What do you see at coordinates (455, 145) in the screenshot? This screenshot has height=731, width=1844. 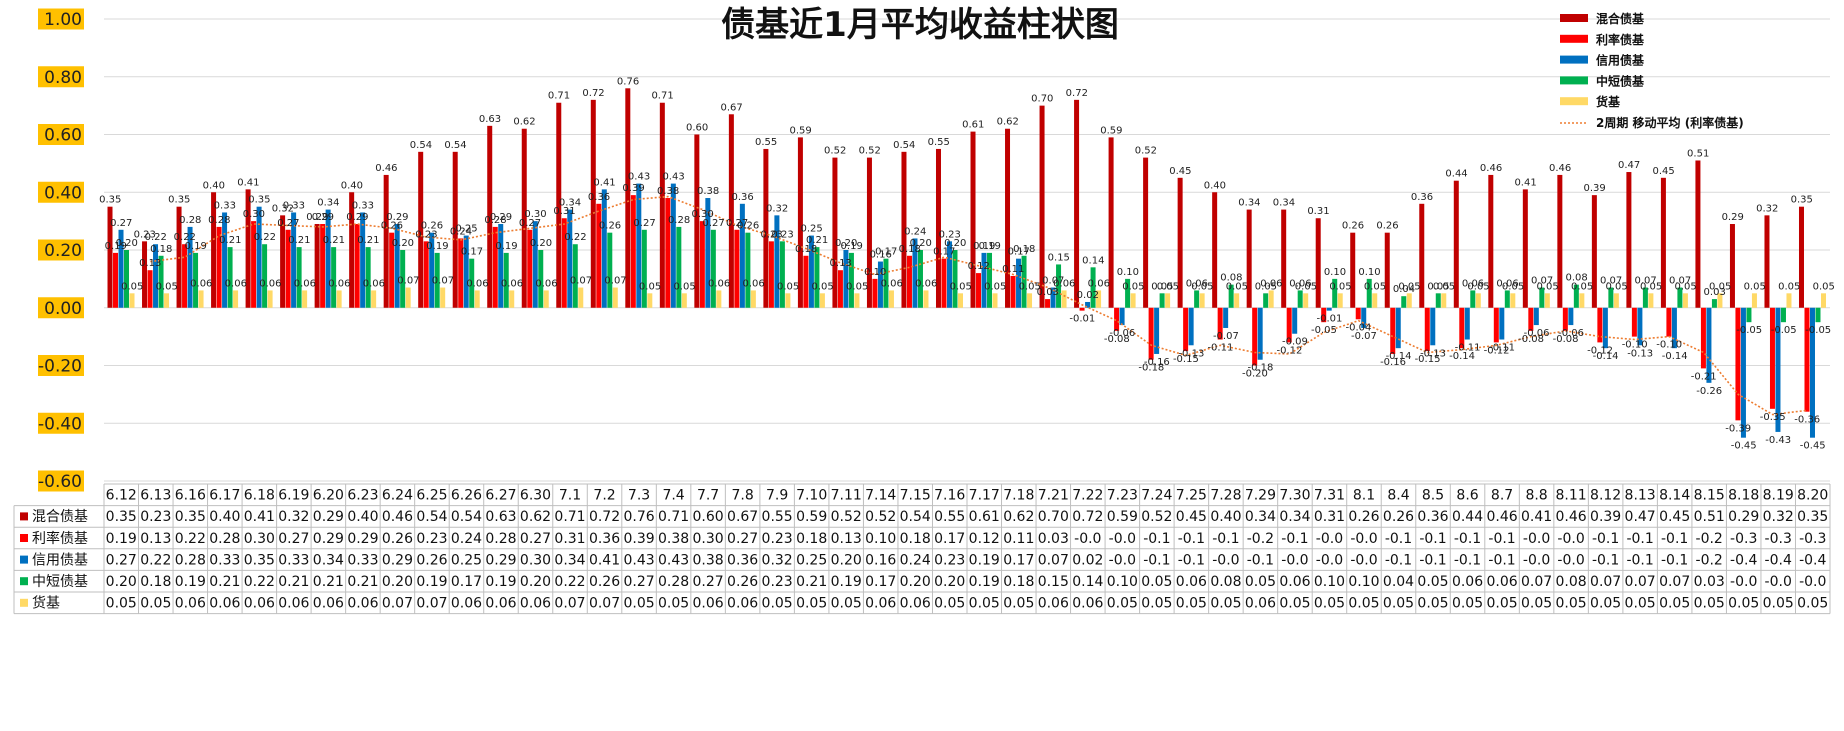 I see `data-label: 0.54` at bounding box center [455, 145].